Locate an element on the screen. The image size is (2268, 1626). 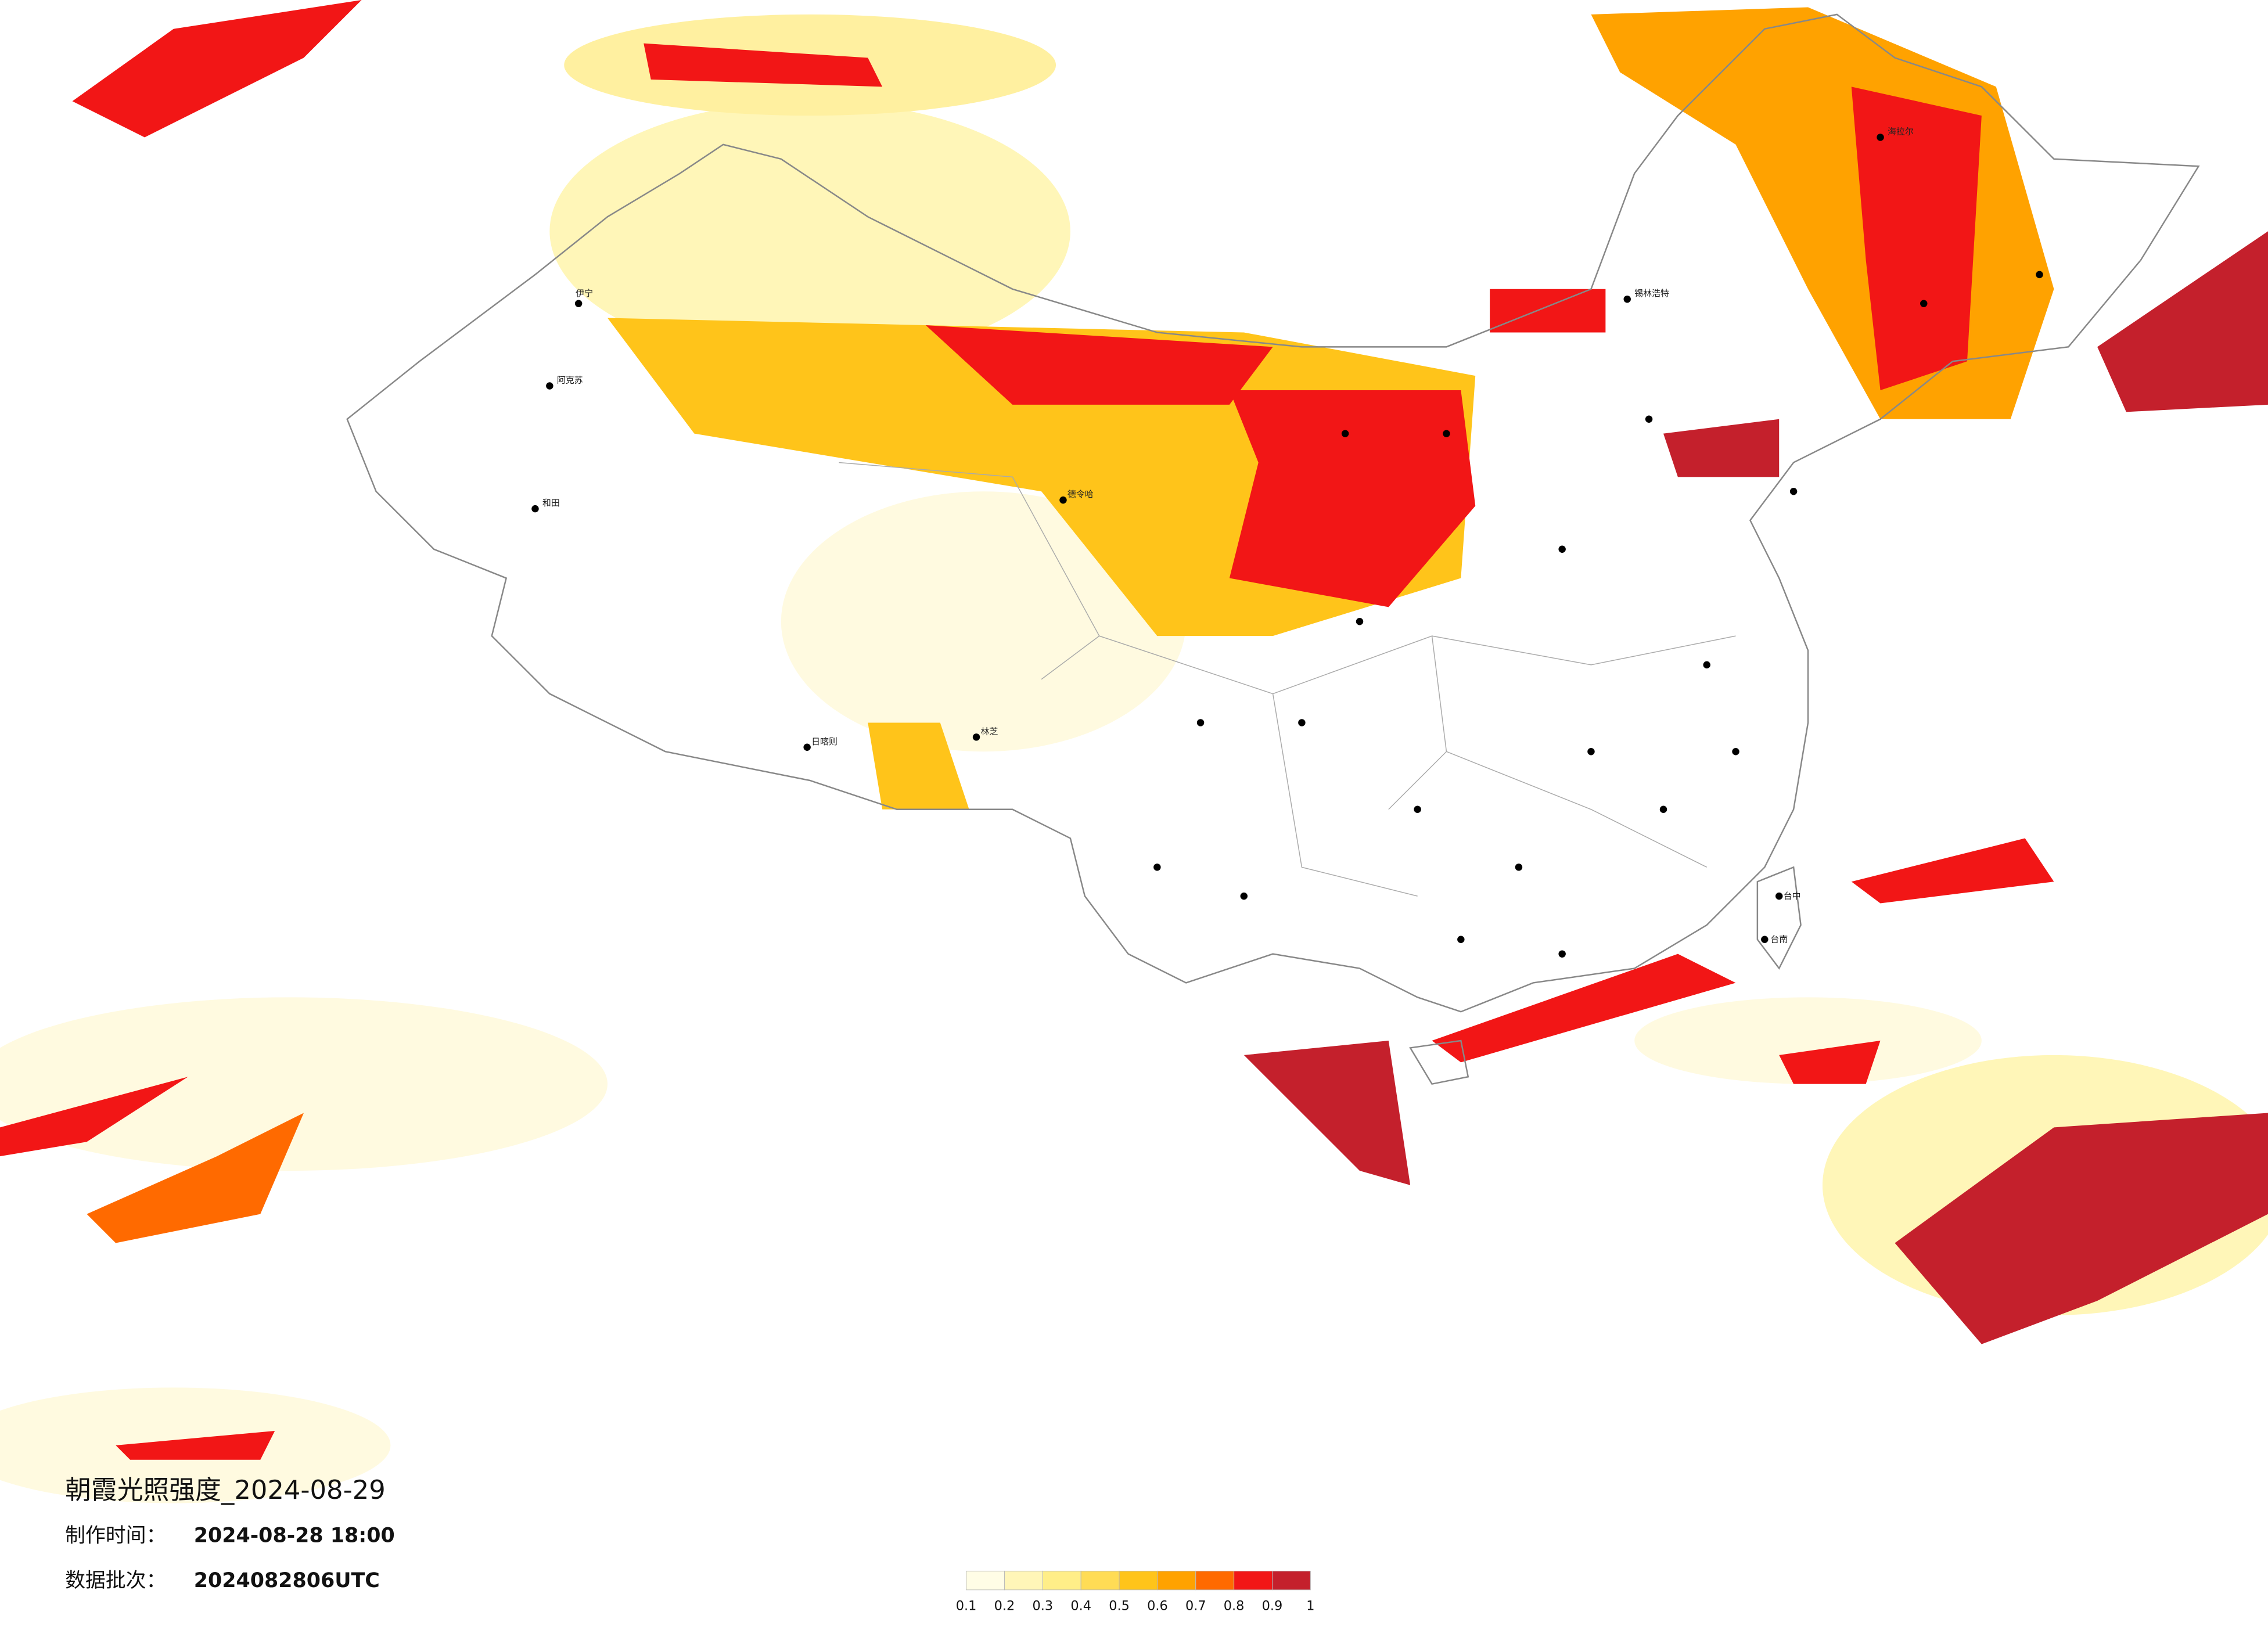
legend-tick-label: 0.3 is located at coordinates (1043, 1606).